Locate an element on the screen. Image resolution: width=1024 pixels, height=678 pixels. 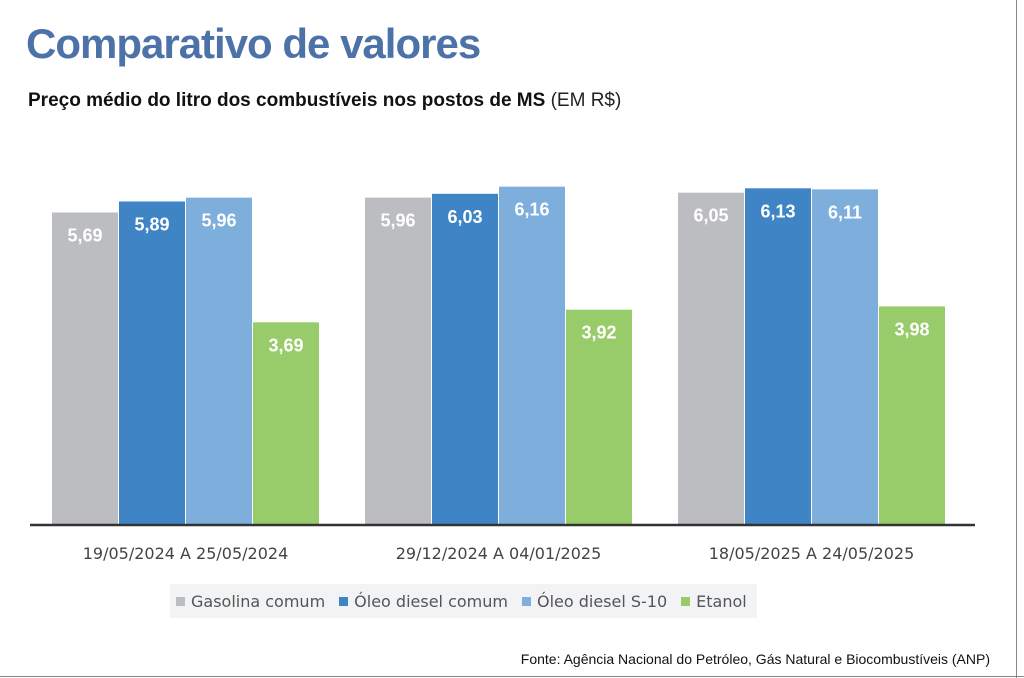
legend-label: Gasolina comum is located at coordinates (258, 601).